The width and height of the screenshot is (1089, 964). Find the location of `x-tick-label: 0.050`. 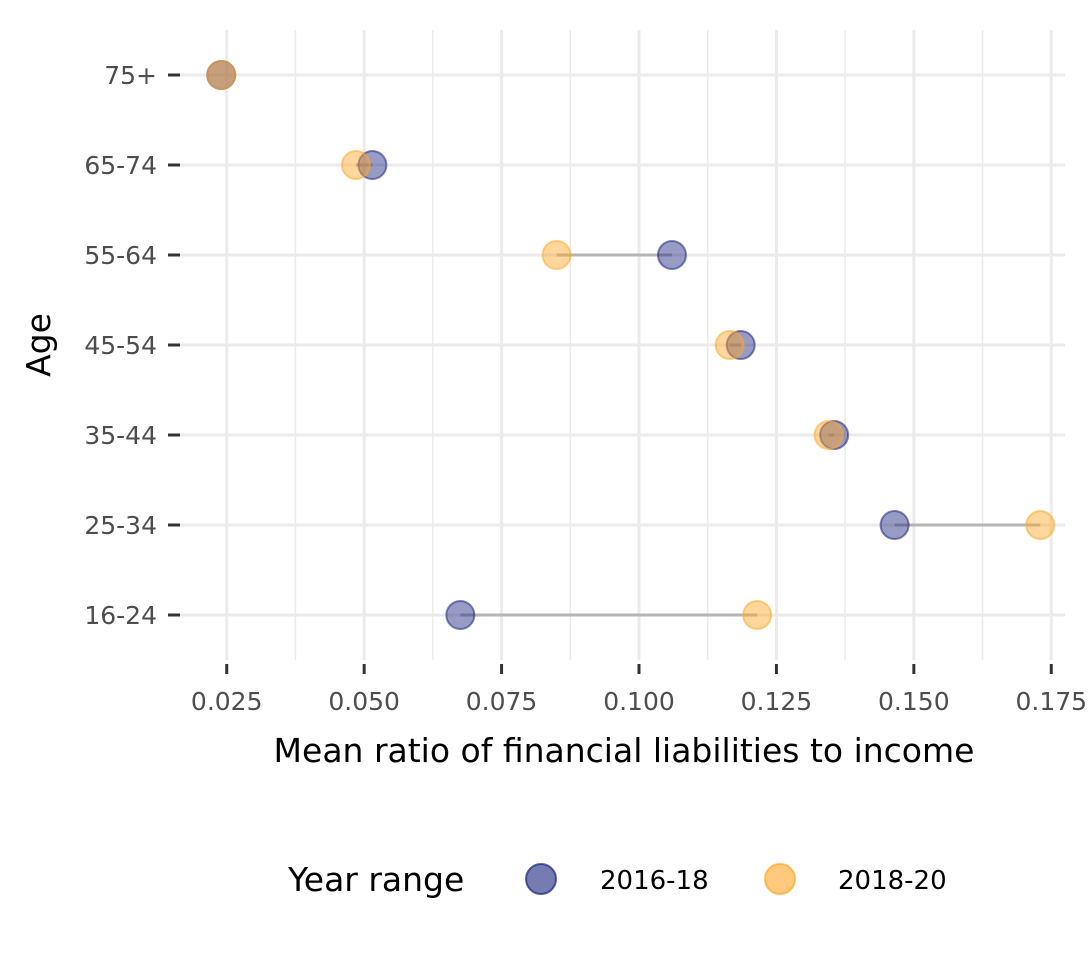

x-tick-label: 0.050 is located at coordinates (364, 701).